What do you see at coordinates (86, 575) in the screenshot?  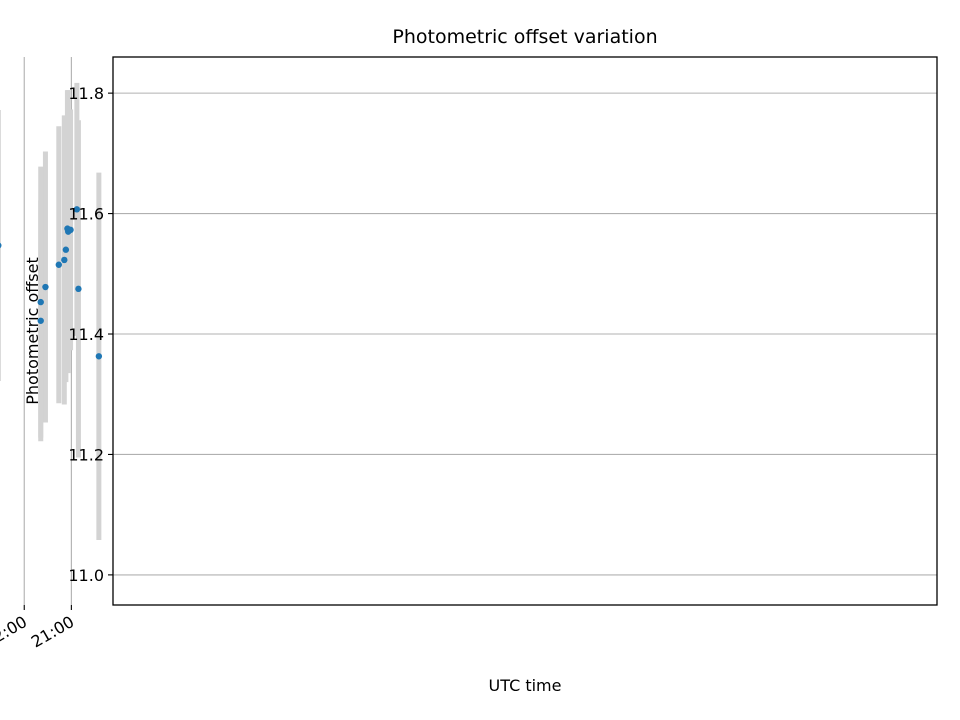 I see `y-tick-label: 11.0` at bounding box center [86, 575].